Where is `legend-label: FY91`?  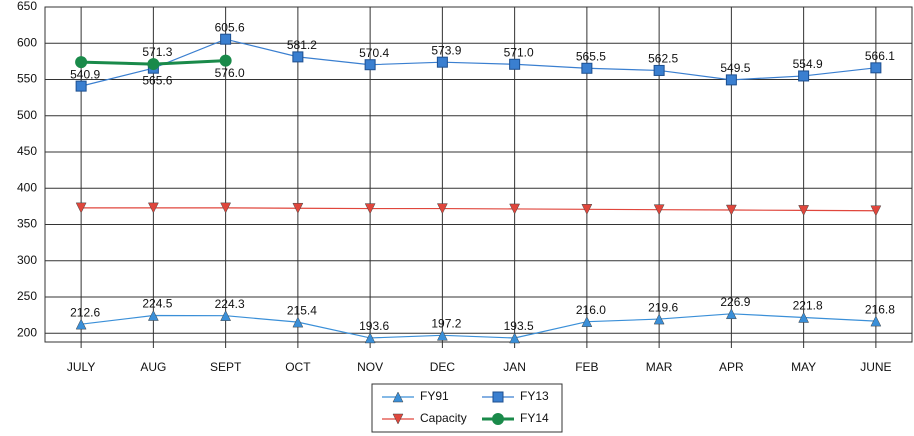
legend-label: FY91 is located at coordinates (434, 396).